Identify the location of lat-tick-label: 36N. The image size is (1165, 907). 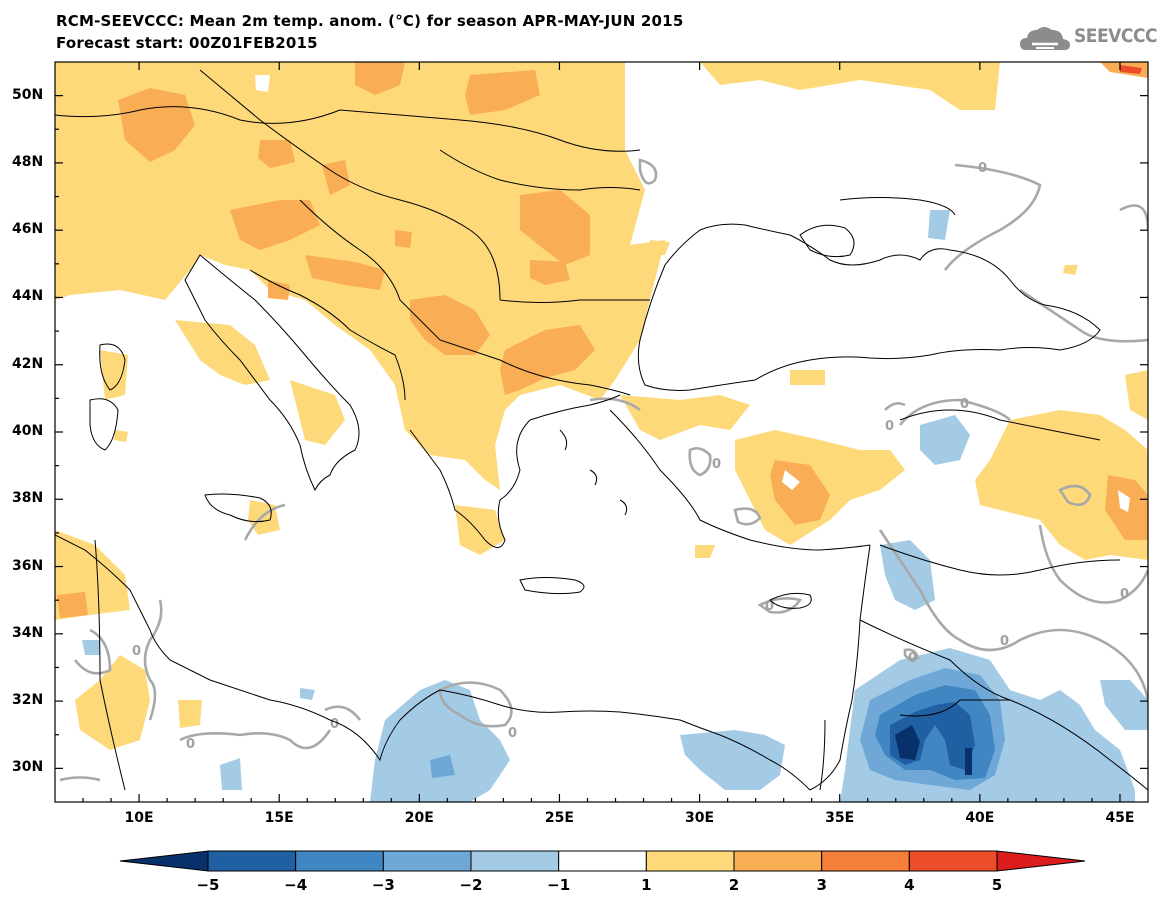
(28, 565).